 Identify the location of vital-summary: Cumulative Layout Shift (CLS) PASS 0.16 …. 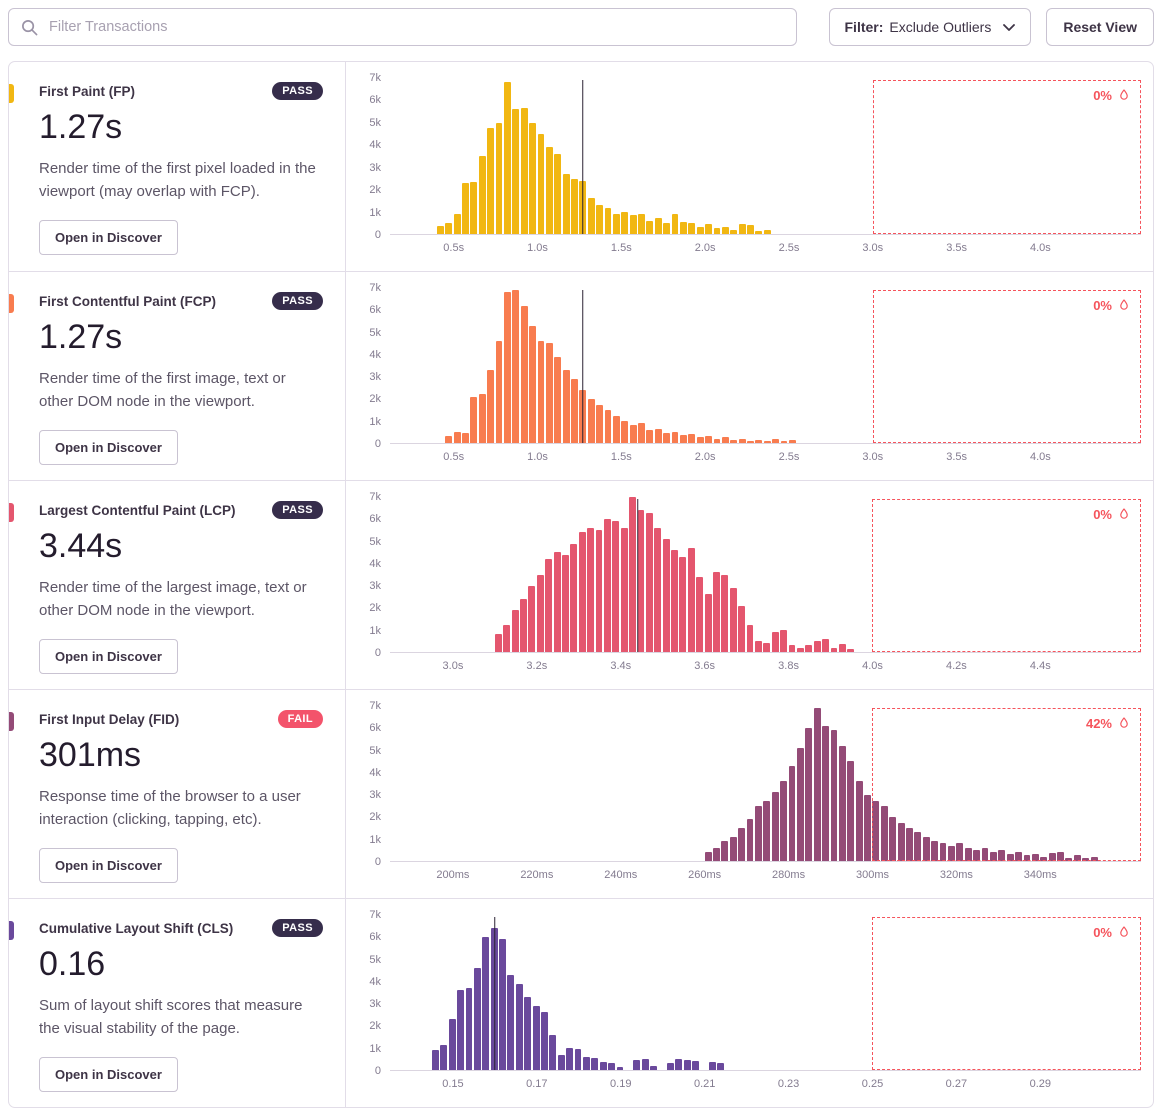
(177, 1003).